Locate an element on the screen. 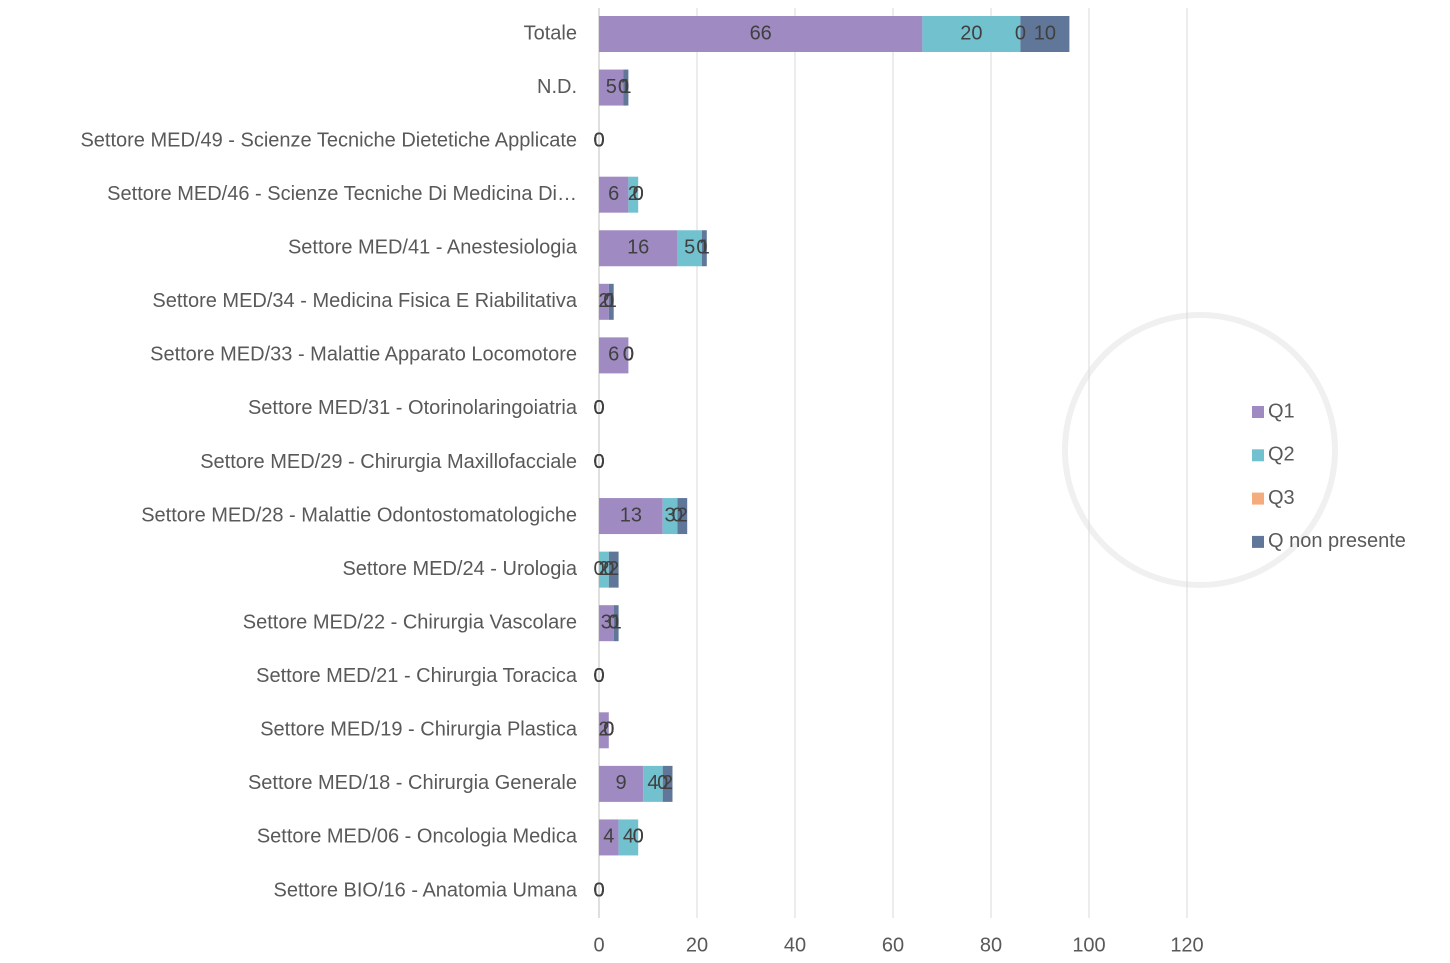 The image size is (1450, 963). legend-label: Q2 is located at coordinates (1281, 455).